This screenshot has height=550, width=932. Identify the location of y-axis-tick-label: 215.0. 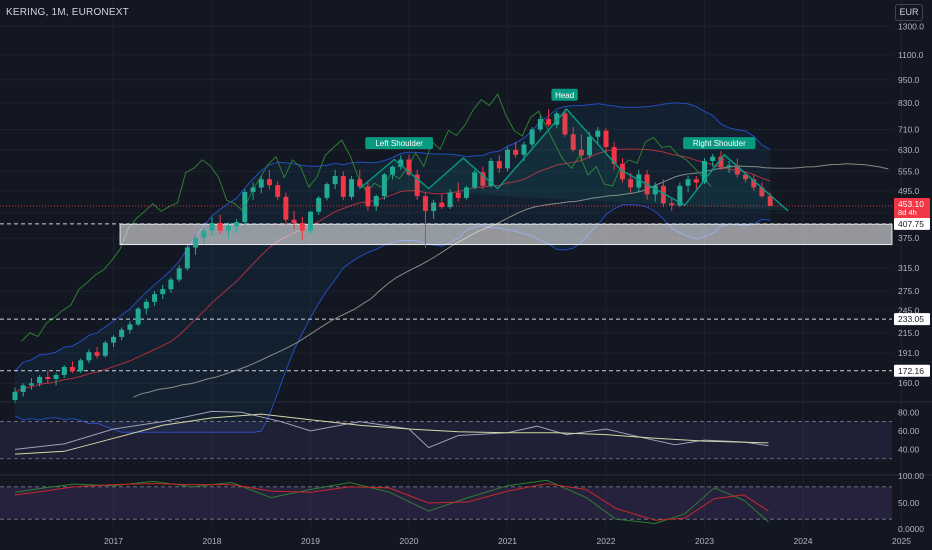
(909, 333).